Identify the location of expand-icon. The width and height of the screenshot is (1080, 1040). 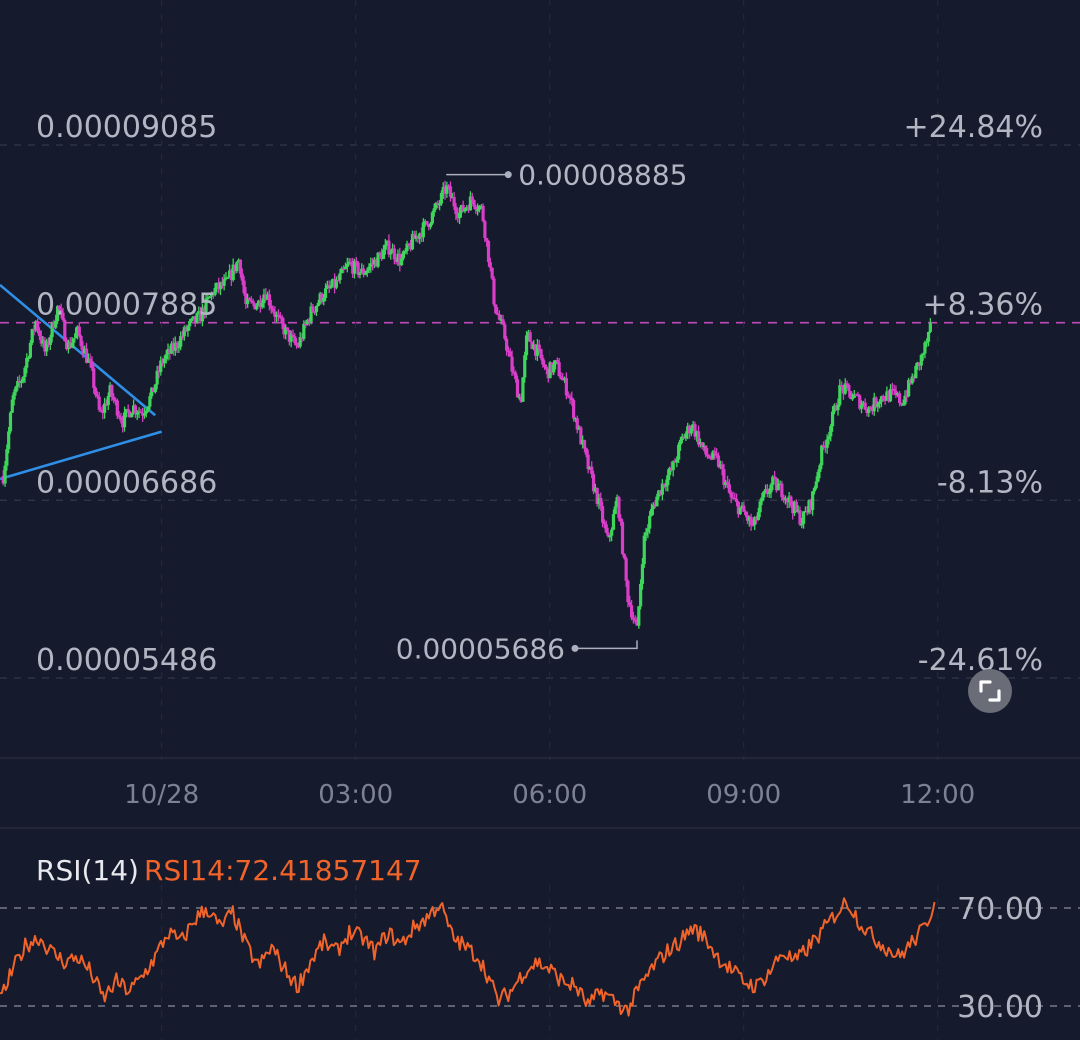
(990, 691).